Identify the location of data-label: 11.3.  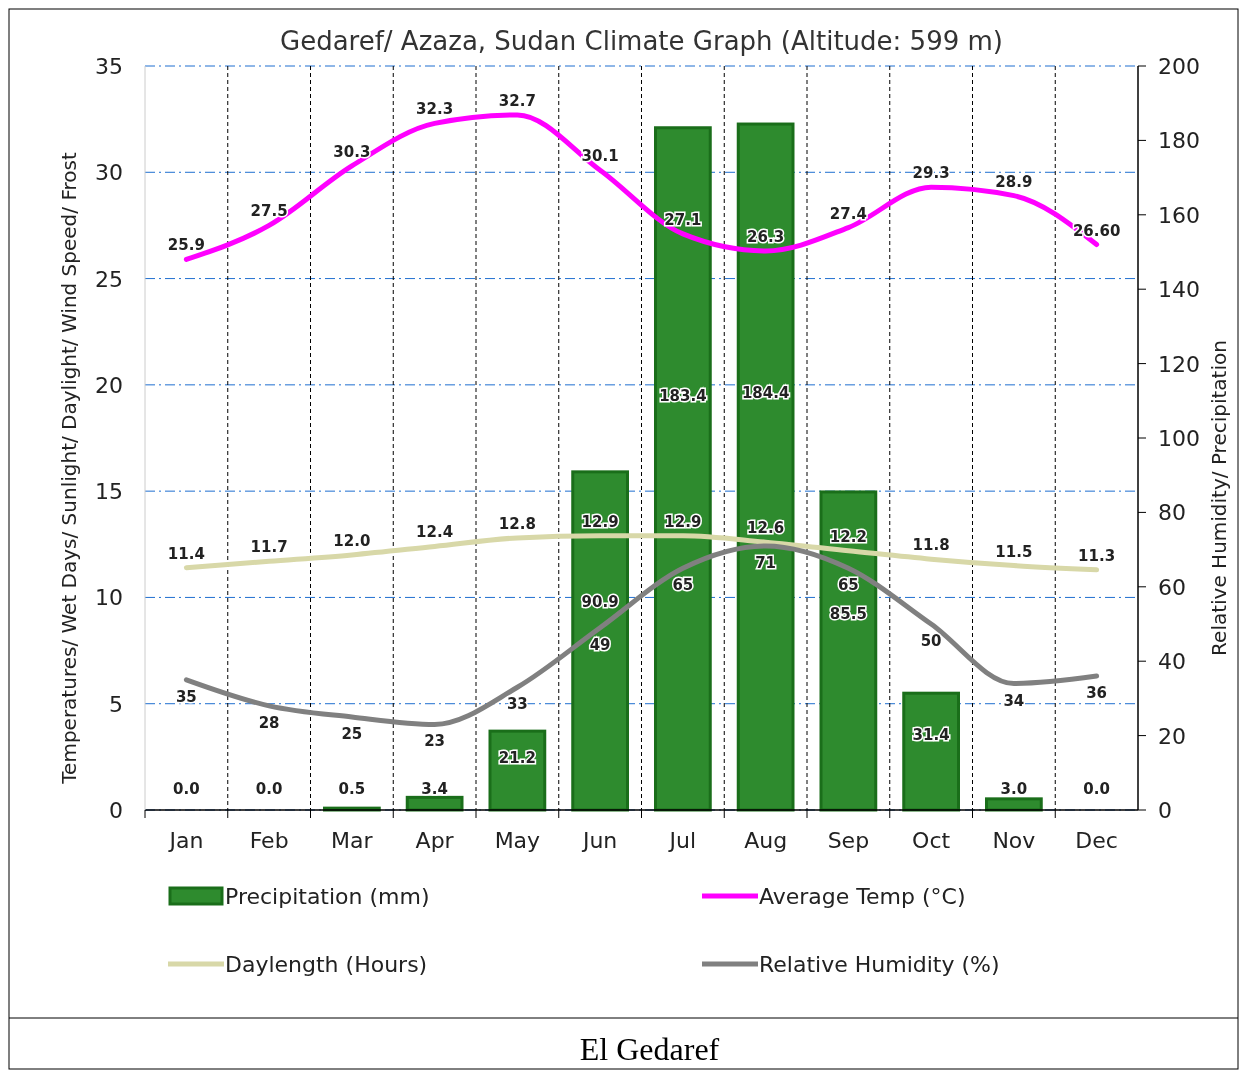
(1097, 555).